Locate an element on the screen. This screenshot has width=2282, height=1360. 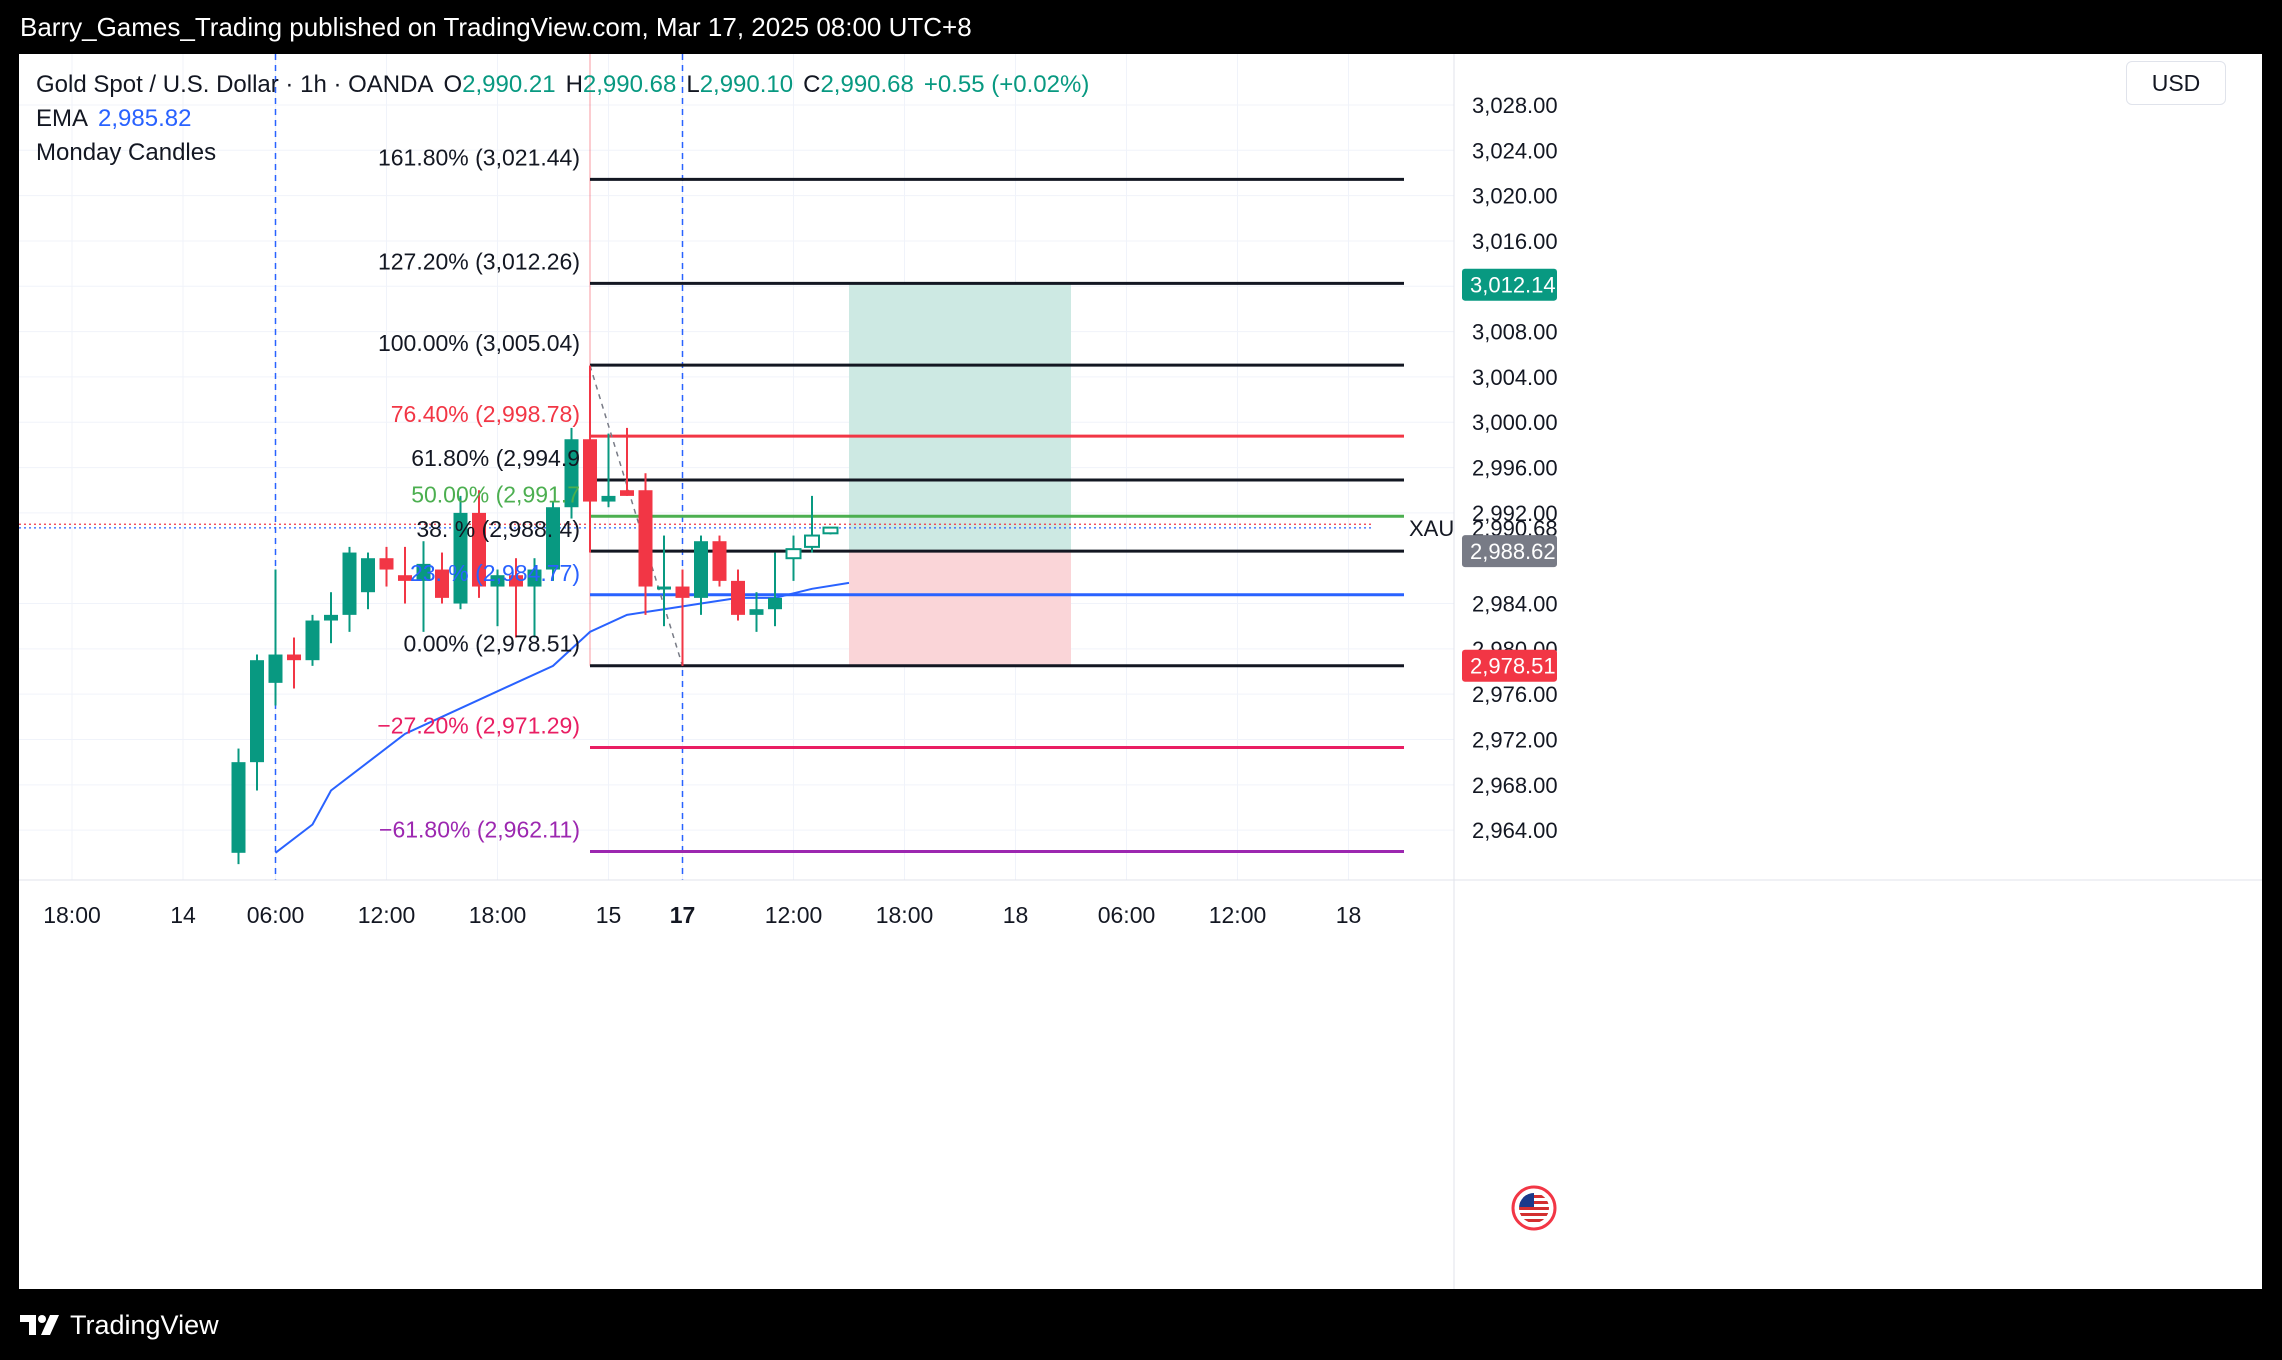
fib-level-label: 61.80% (2,994.9 is located at coordinates (495, 458).